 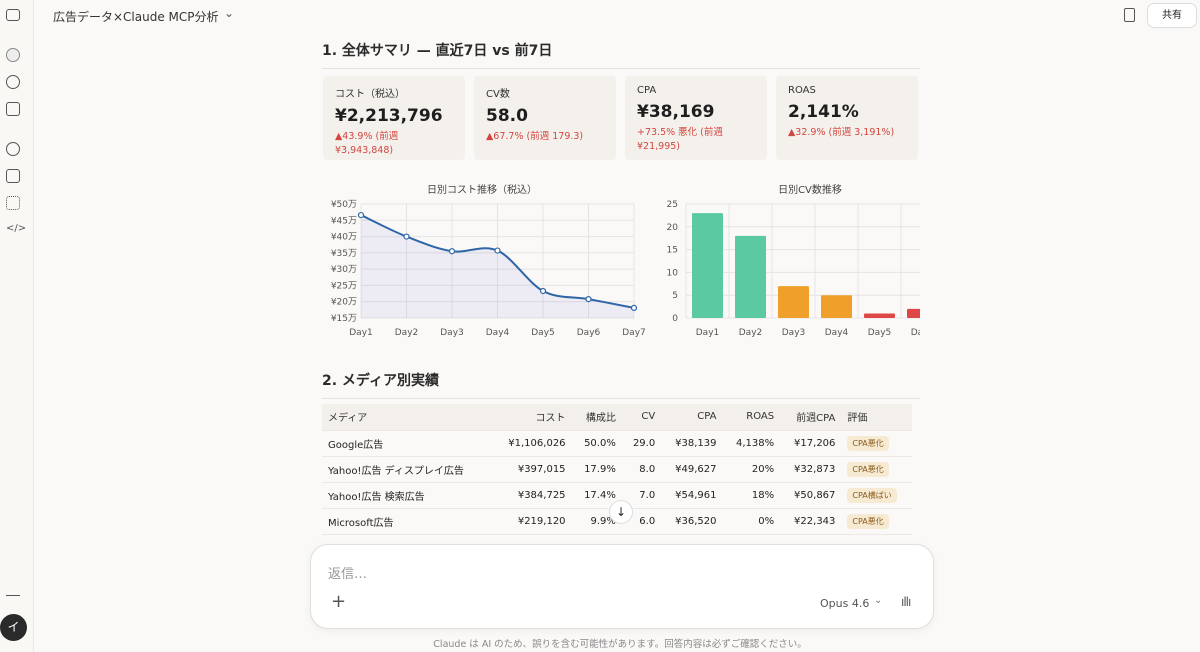 I want to click on y-tick-label: ¥45万, so click(x=344, y=221).